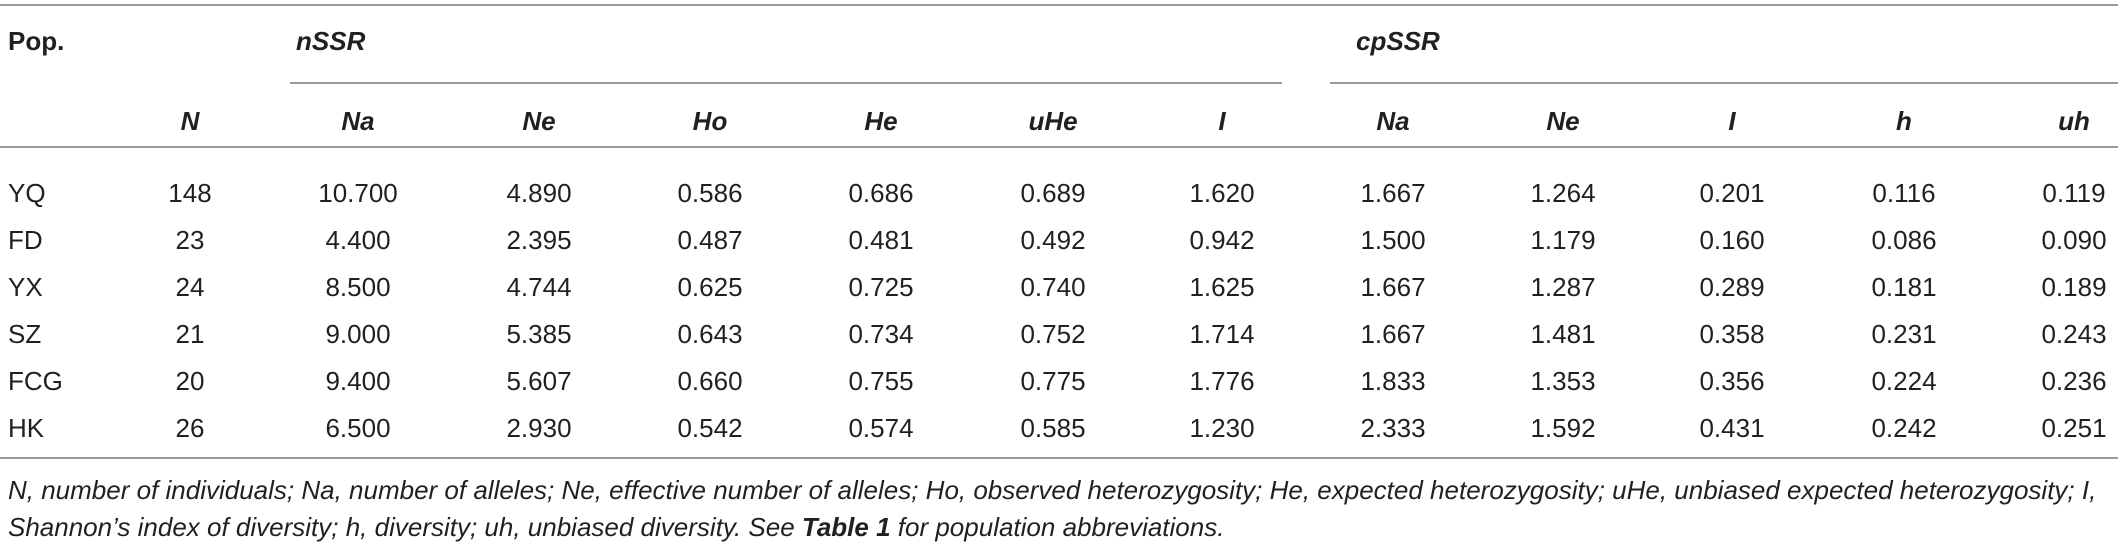 Image resolution: width=2118 pixels, height=552 pixels. Describe the element at coordinates (25, 240) in the screenshot. I see `pop-label: FD` at that location.